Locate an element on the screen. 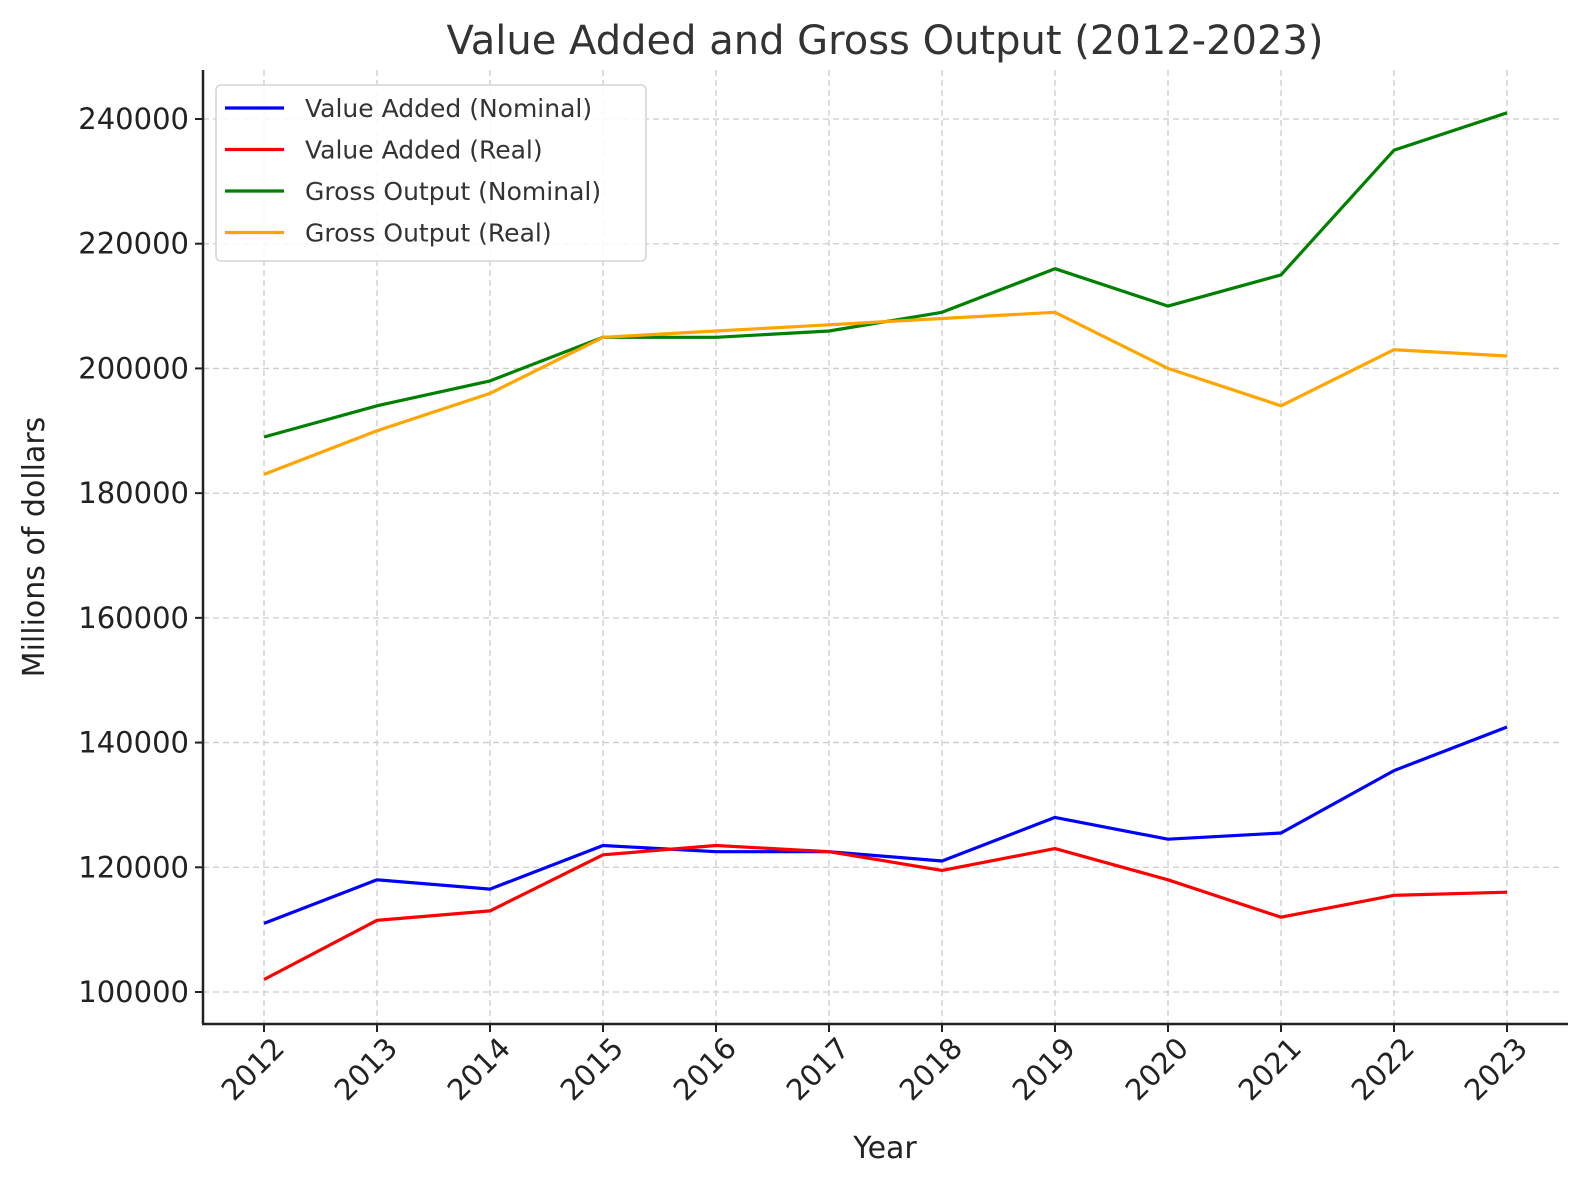 The width and height of the screenshot is (1580, 1180). x-tick-label: 2017 is located at coordinates (818, 1069).